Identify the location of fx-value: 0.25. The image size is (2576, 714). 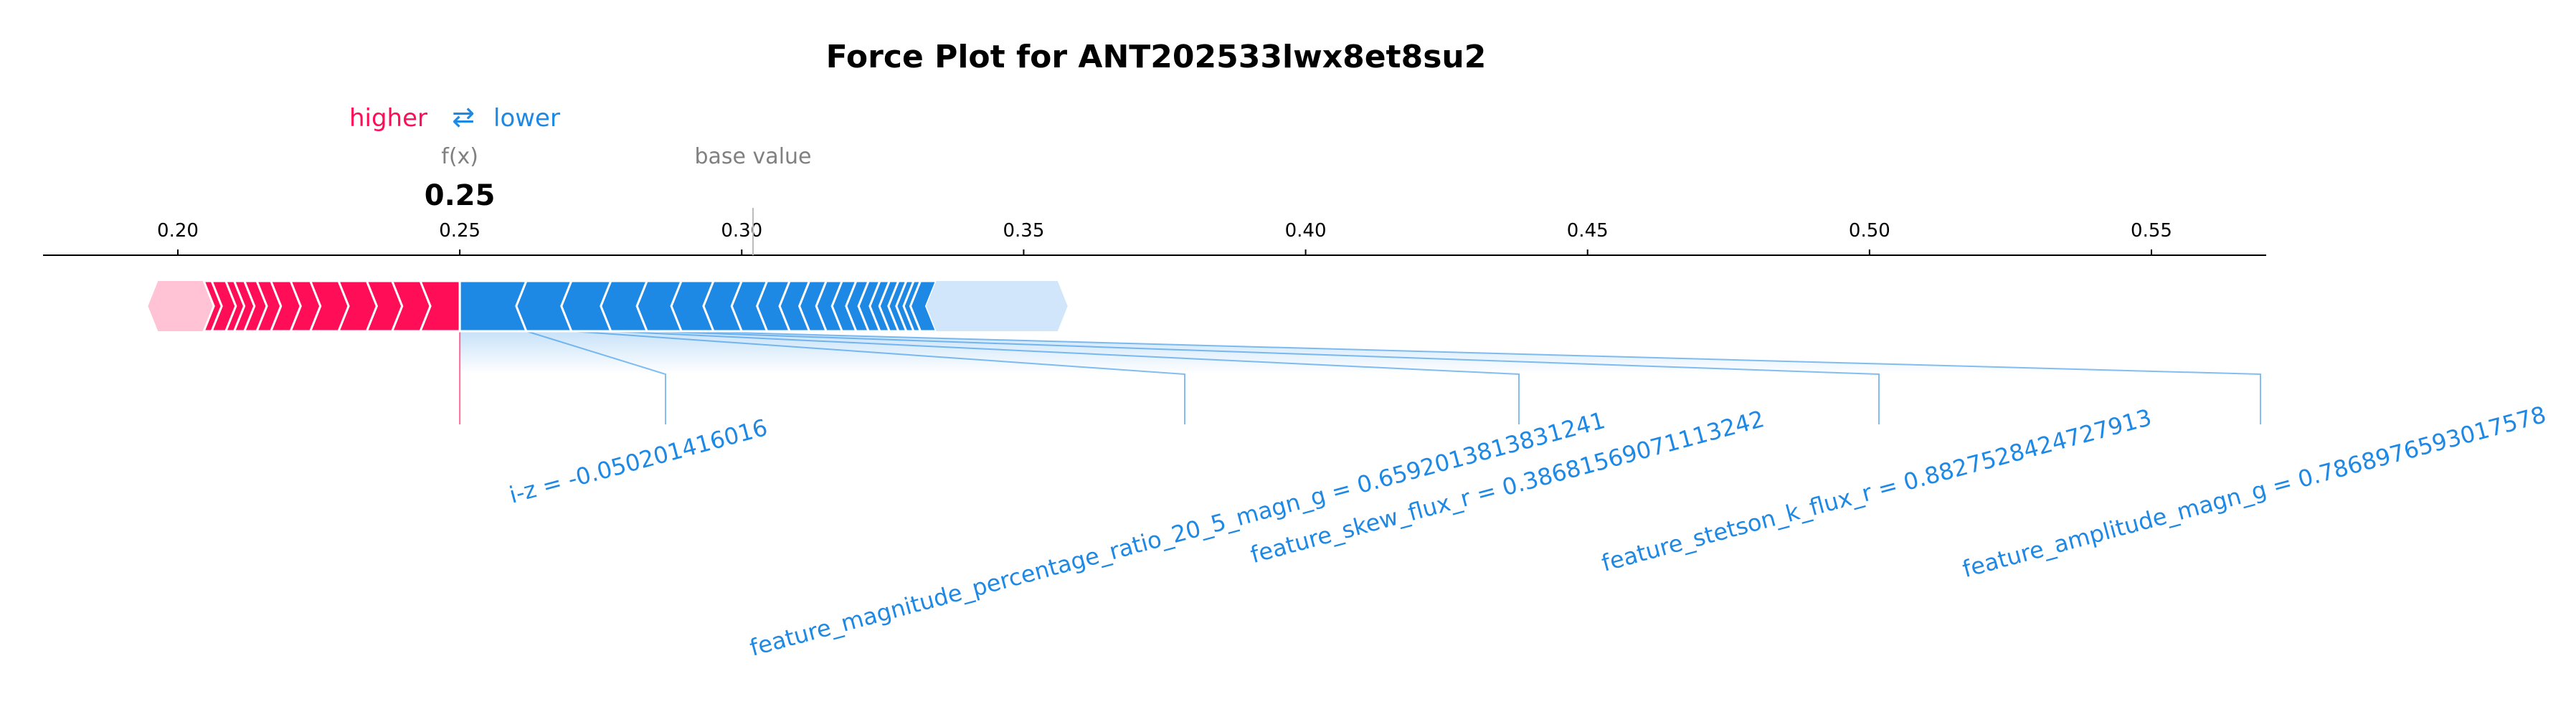
(460, 196).